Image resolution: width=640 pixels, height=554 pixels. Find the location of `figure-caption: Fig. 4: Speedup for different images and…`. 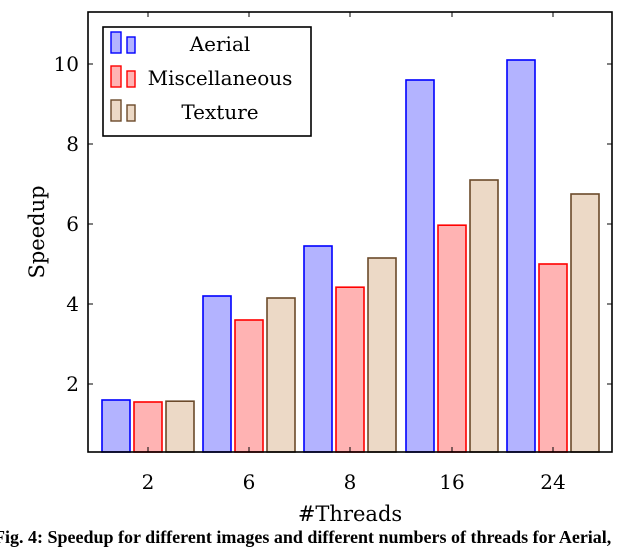

figure-caption: Fig. 4: Speedup for different images and… is located at coordinates (306, 537).